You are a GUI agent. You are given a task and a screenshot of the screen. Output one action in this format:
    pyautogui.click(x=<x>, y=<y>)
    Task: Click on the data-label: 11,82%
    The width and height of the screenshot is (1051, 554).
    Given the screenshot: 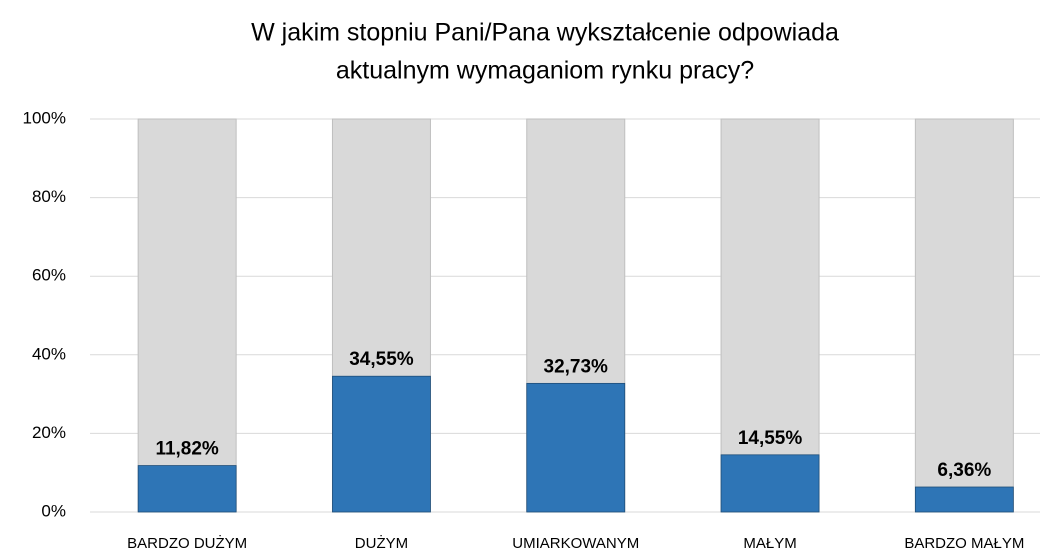 What is the action you would take?
    pyautogui.click(x=186, y=449)
    